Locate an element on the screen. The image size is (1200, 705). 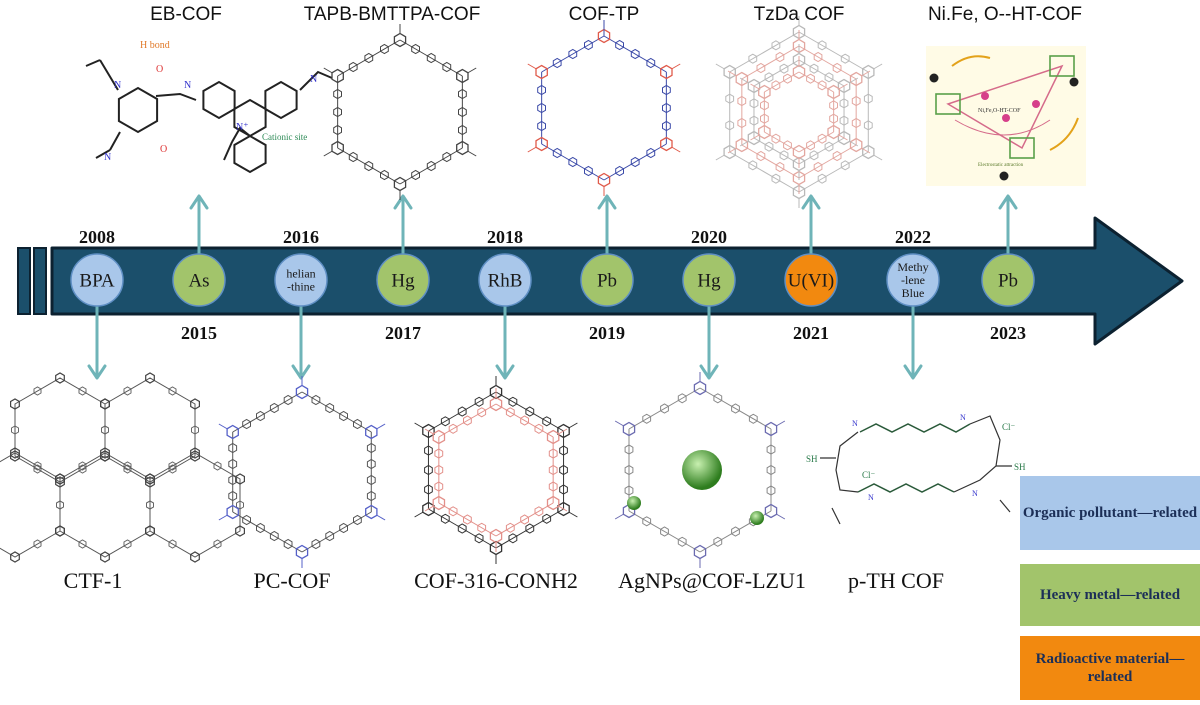
lead-ion is located at coordinates (1004, 176).